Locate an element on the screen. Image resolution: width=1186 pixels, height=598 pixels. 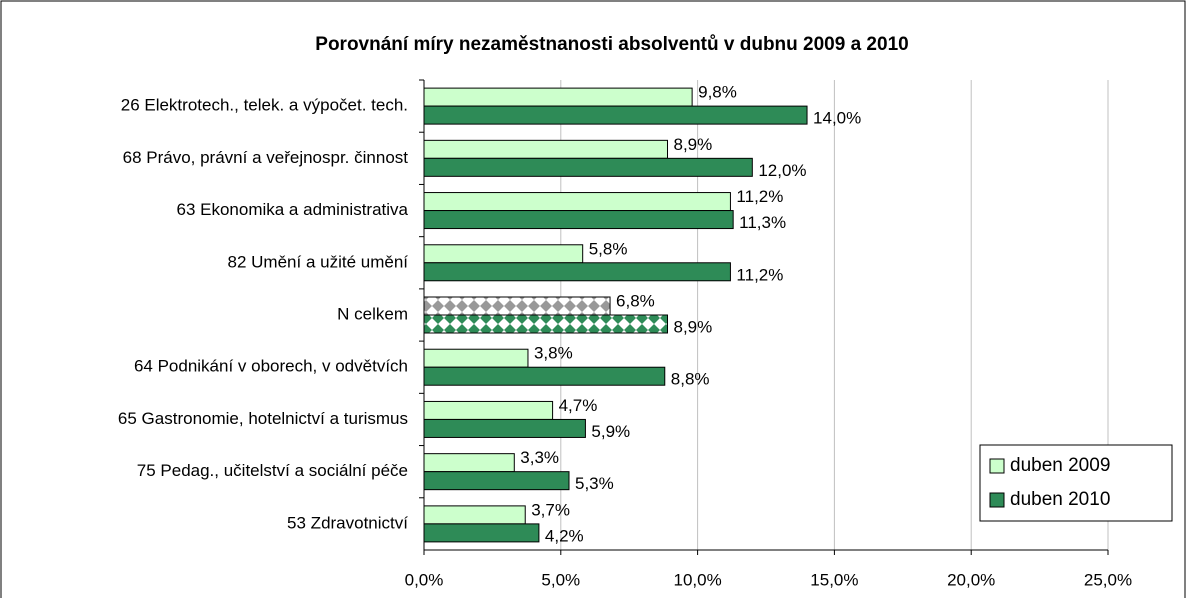
value-label: 4,2% is located at coordinates (564, 535).